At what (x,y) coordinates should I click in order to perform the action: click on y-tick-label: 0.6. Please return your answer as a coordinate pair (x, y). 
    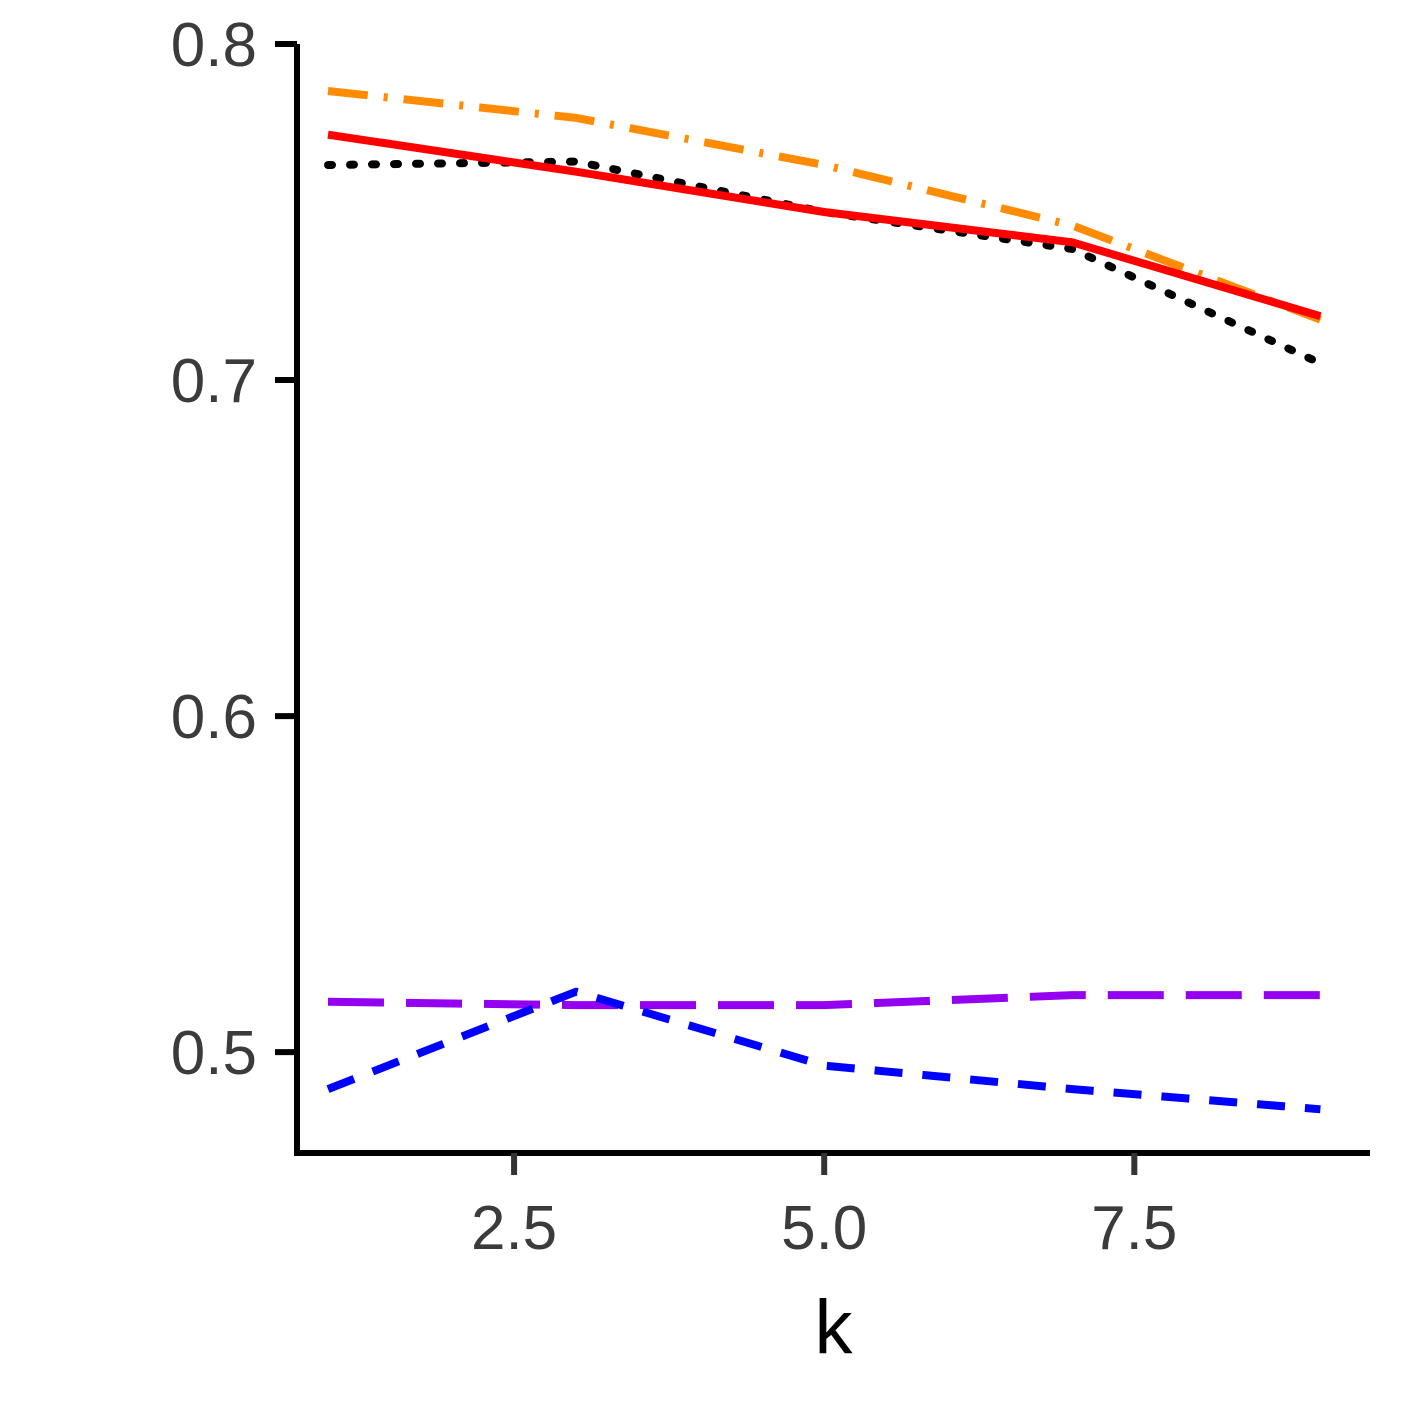
    Looking at the image, I should click on (214, 717).